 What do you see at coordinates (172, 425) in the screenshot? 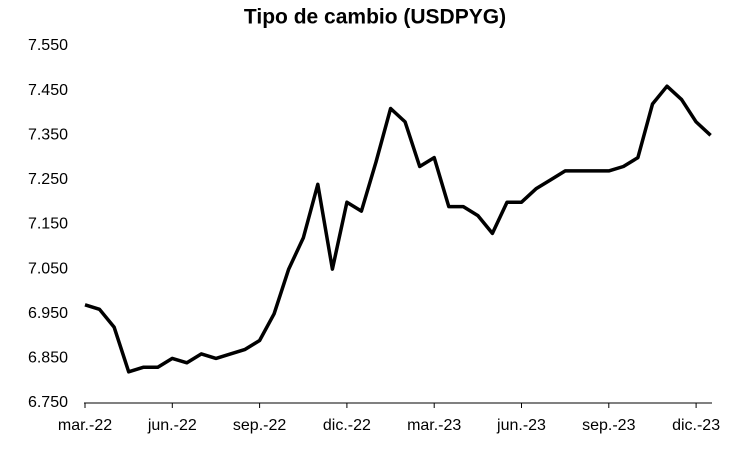
I see `x-tick-label: jun.-22` at bounding box center [172, 425].